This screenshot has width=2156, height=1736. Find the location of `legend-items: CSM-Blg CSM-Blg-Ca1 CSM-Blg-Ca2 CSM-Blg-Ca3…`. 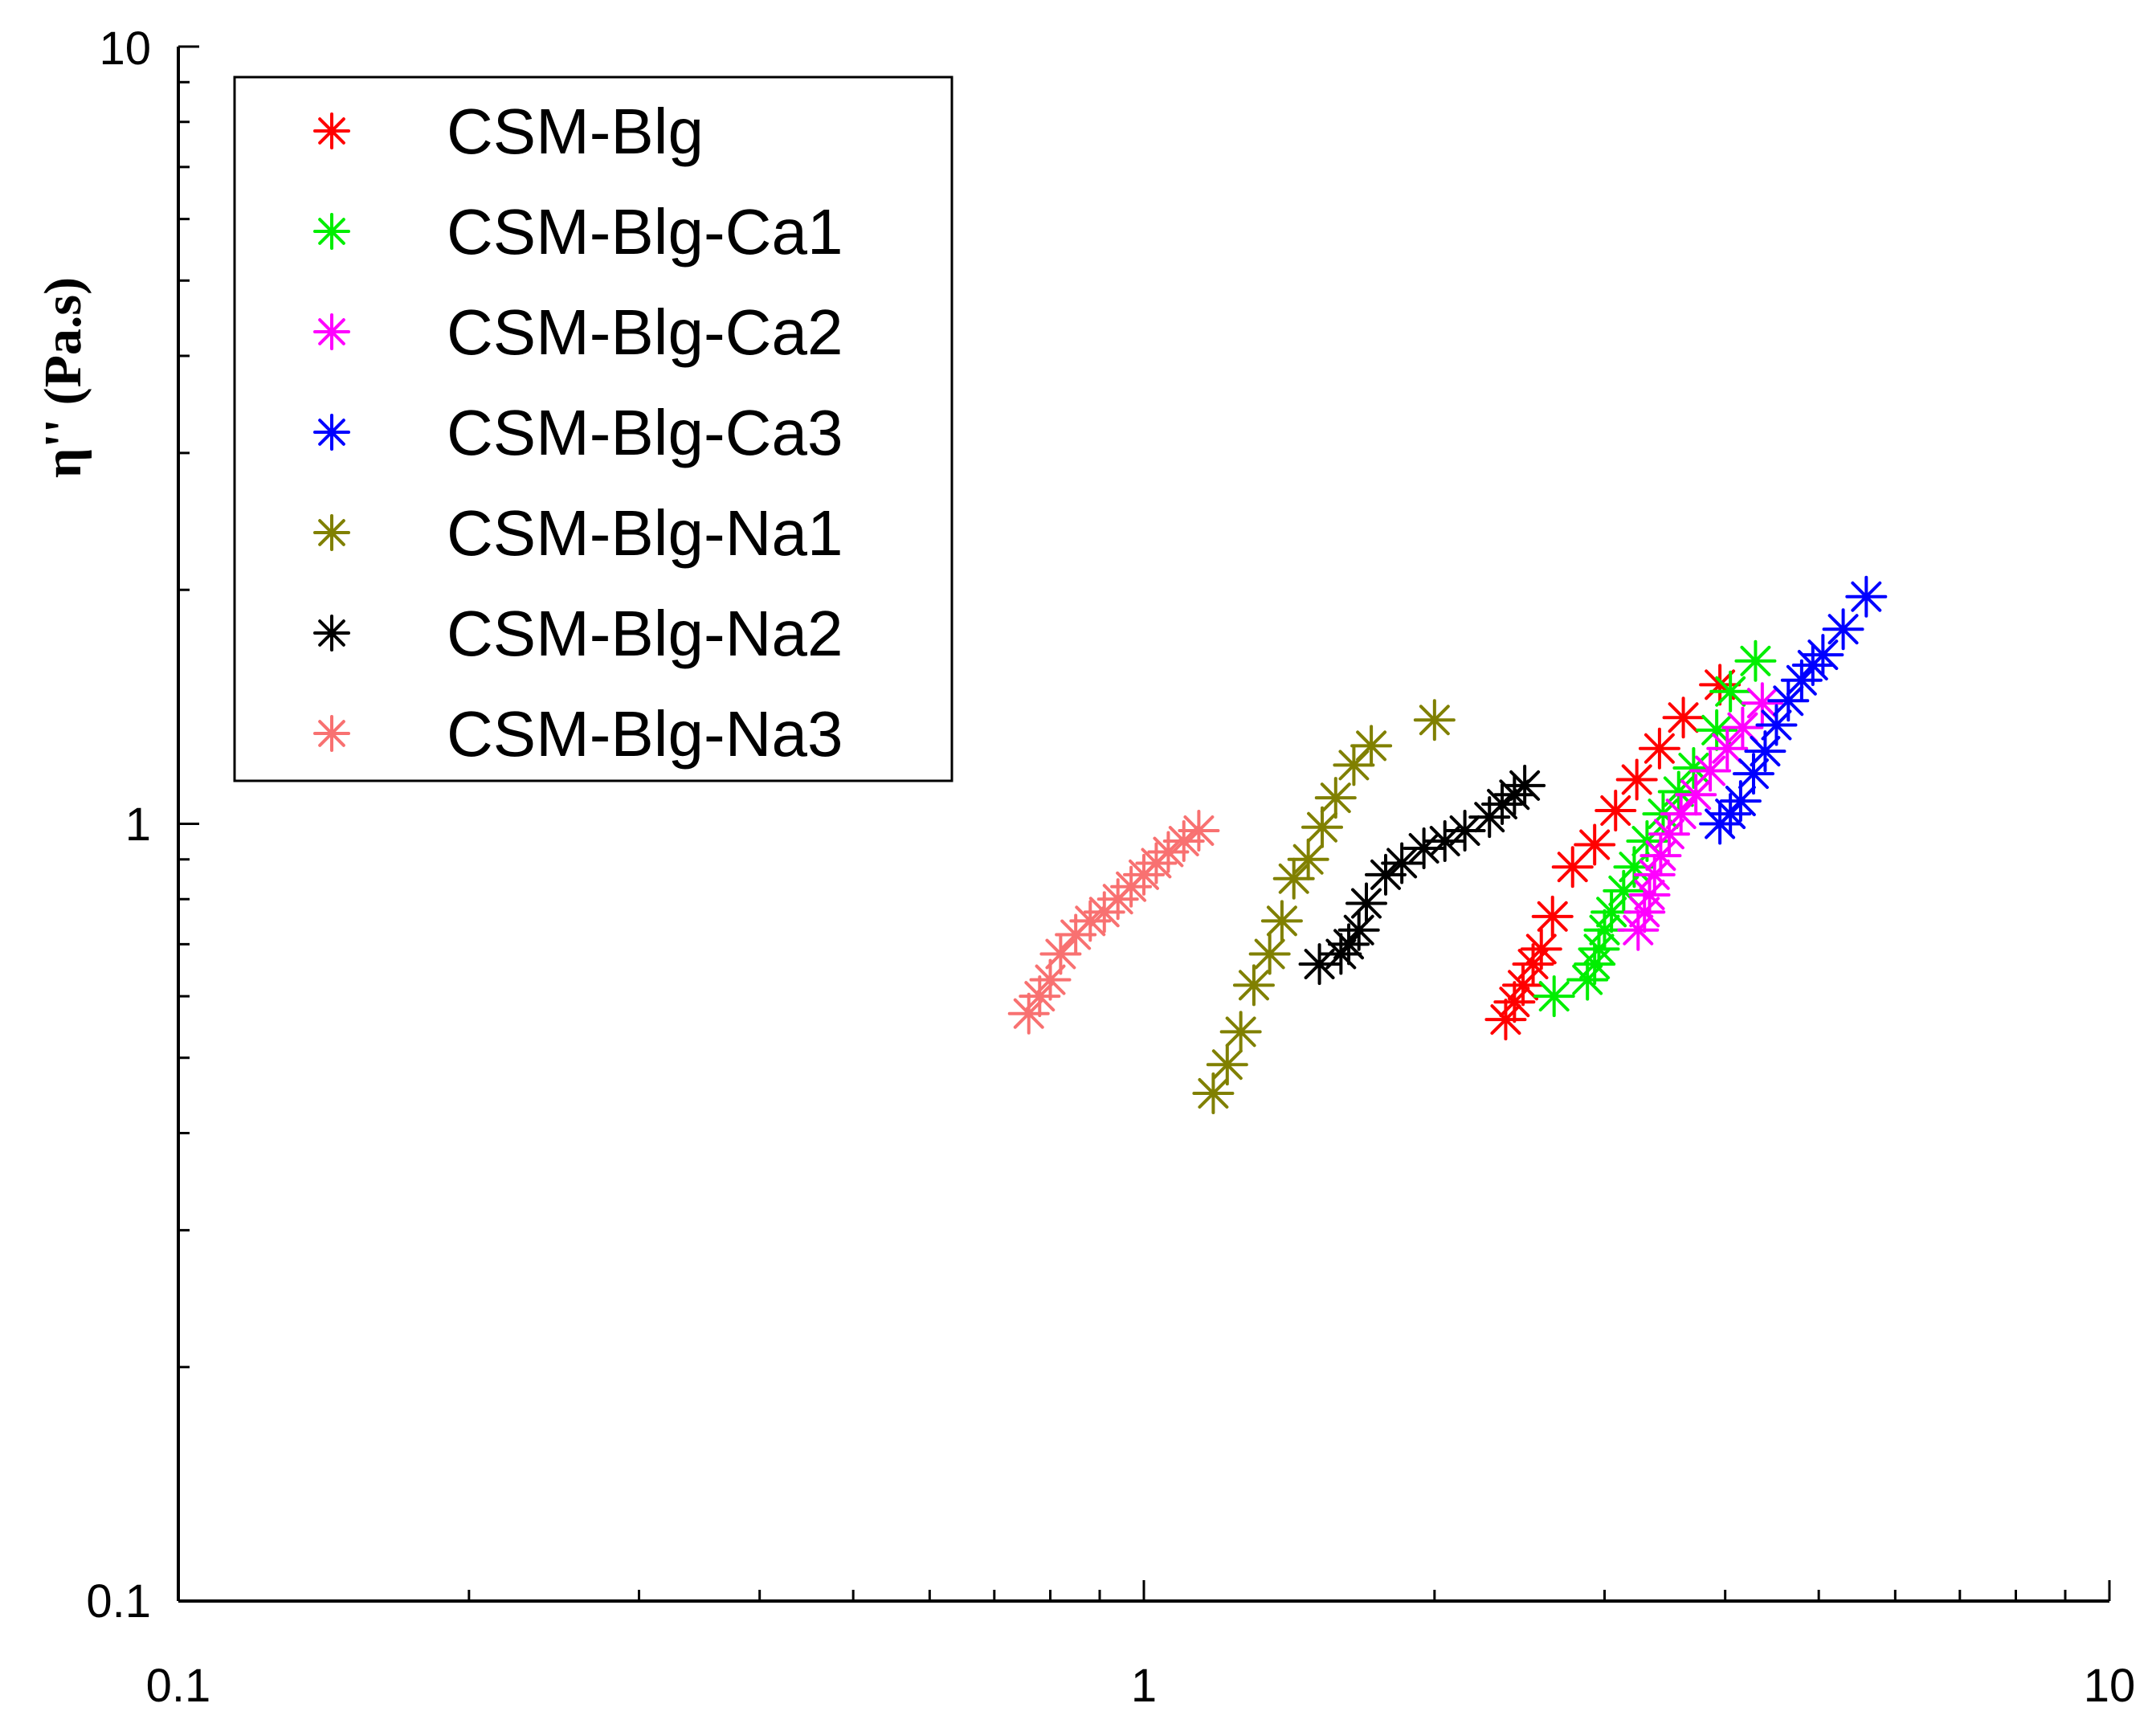

legend-items: CSM-Blg CSM-Blg-Ca1 CSM-Blg-Ca2 CSM-Blg-Ca3… is located at coordinates (578, 433).